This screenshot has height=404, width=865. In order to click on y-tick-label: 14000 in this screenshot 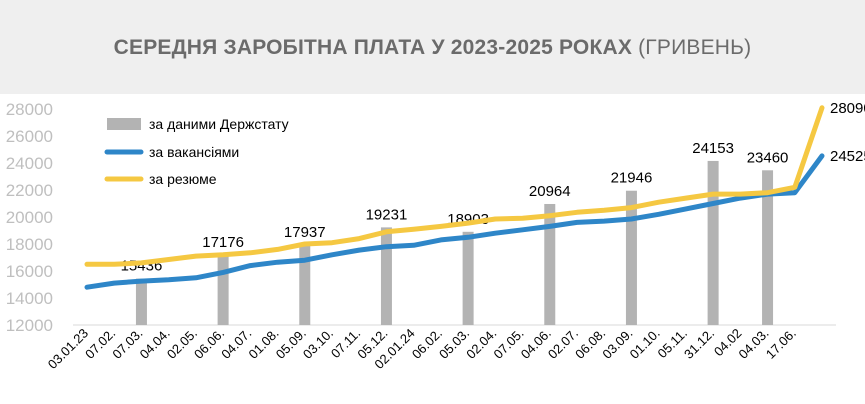, I will do `click(29, 298)`.